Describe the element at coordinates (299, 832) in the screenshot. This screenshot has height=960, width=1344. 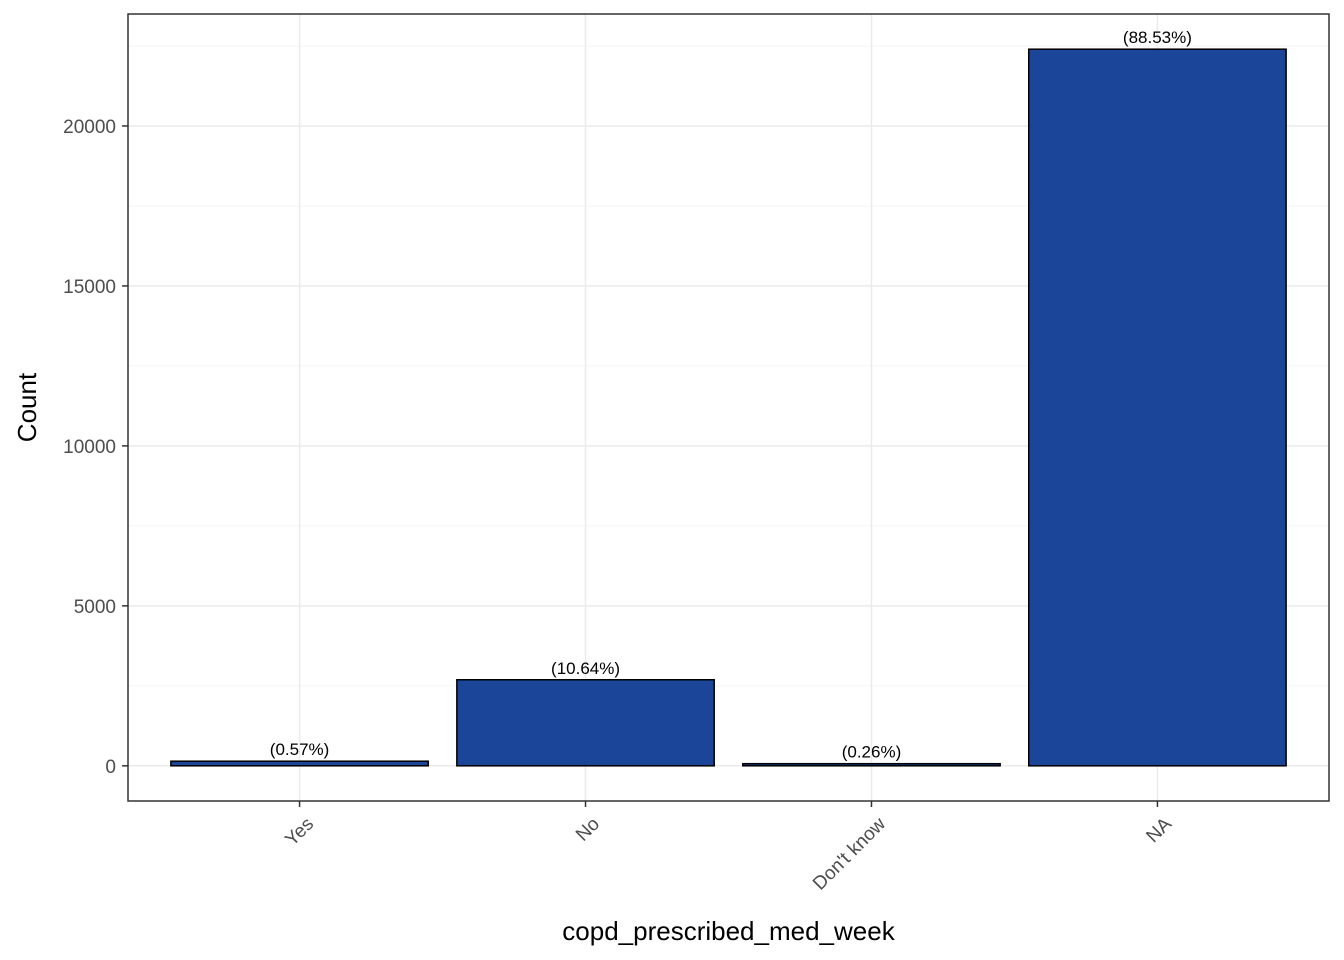
I see `x-tick-label-0: Yes` at that location.